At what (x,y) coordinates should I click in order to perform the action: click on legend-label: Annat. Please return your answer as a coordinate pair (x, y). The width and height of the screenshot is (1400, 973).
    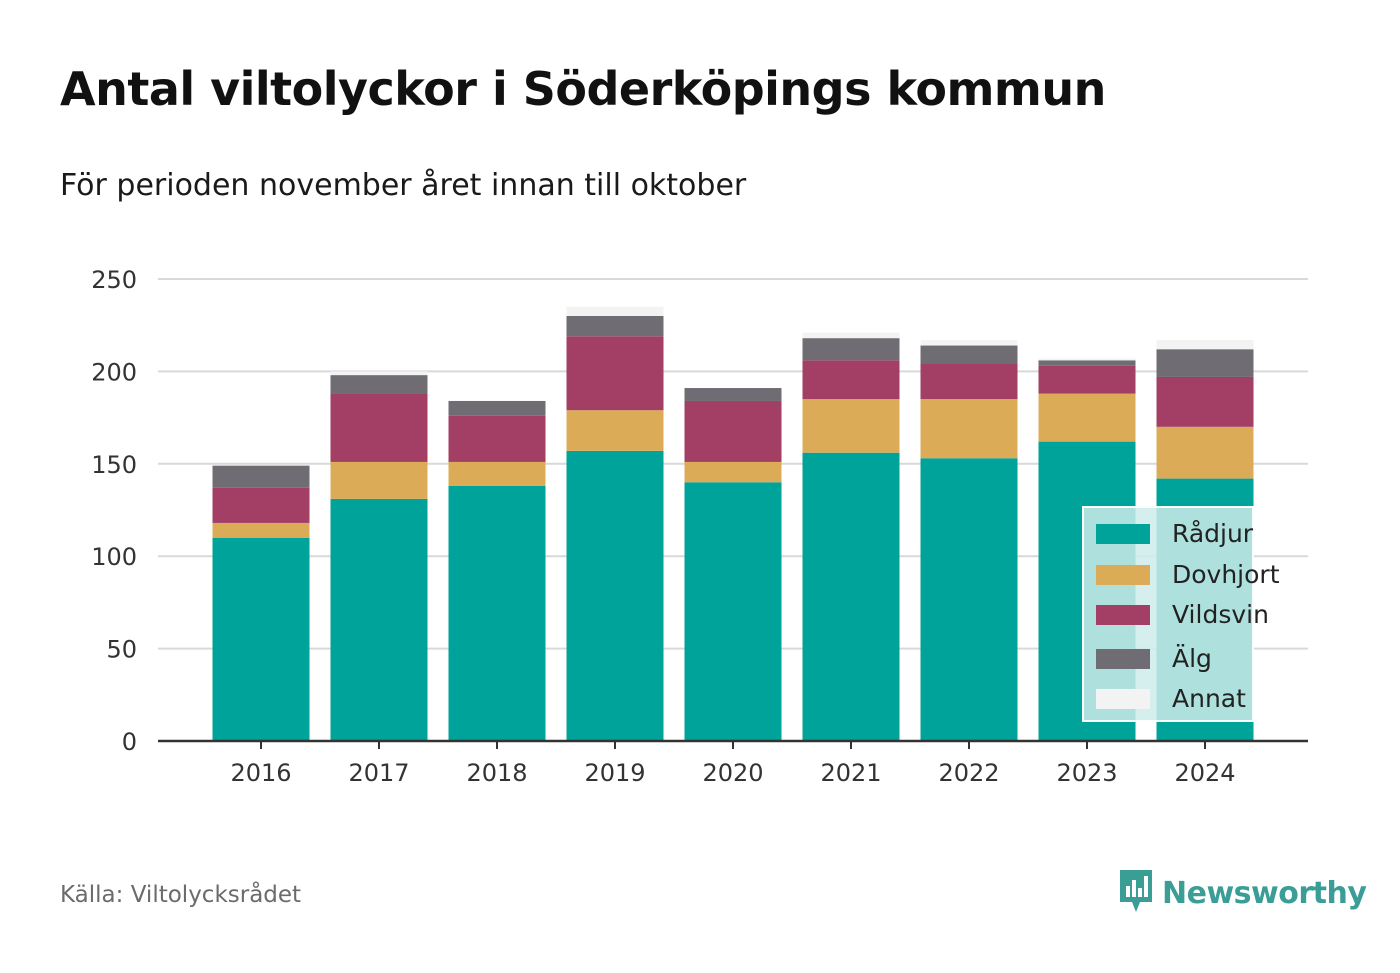
    Looking at the image, I should click on (1209, 698).